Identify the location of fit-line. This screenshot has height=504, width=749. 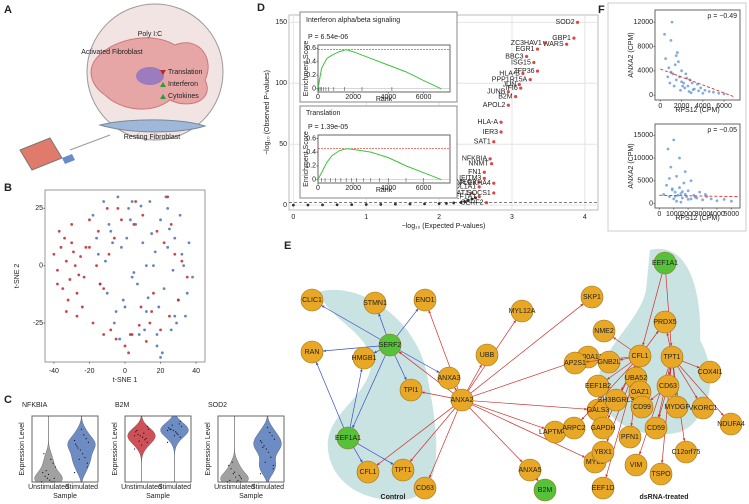
(697, 83).